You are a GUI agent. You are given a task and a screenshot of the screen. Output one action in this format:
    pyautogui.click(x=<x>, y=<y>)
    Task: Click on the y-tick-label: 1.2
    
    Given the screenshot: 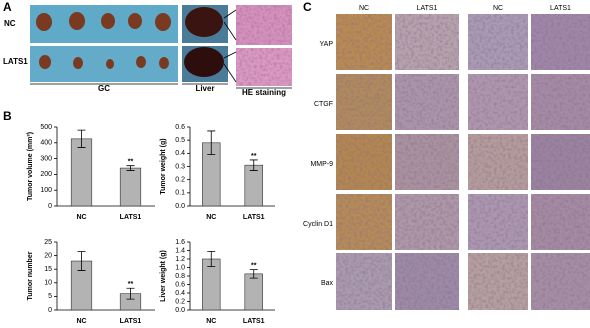 What is the action you would take?
    pyautogui.click(x=180, y=259)
    